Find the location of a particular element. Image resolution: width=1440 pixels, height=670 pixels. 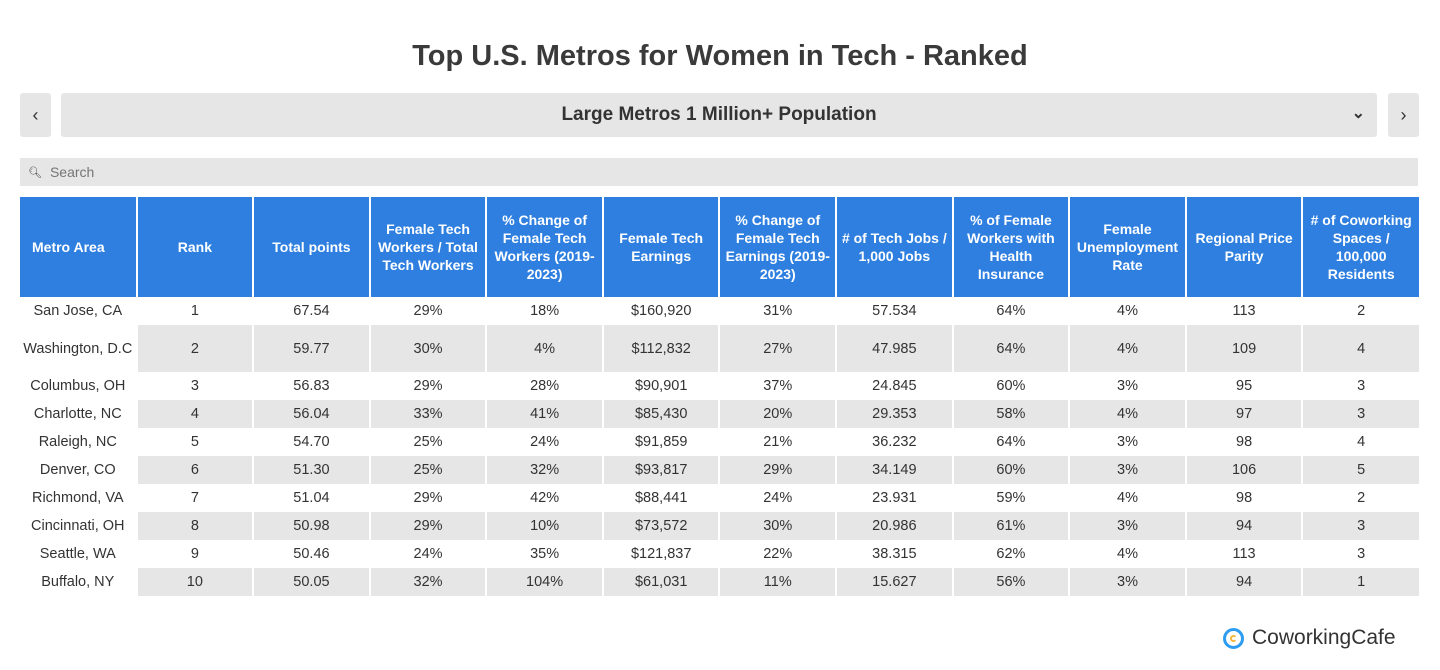

table-cell: 32% is located at coordinates (544, 470).